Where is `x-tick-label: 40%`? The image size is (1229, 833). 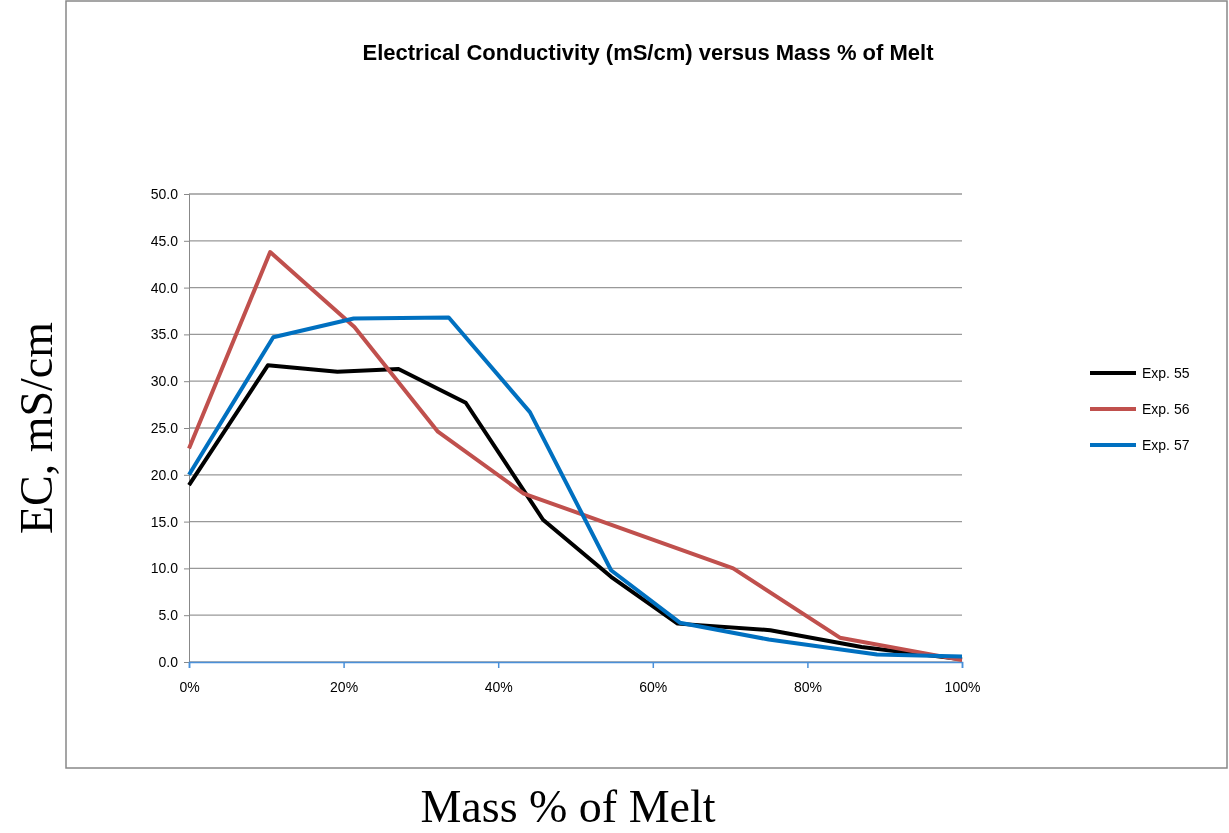
x-tick-label: 40% is located at coordinates (498, 686).